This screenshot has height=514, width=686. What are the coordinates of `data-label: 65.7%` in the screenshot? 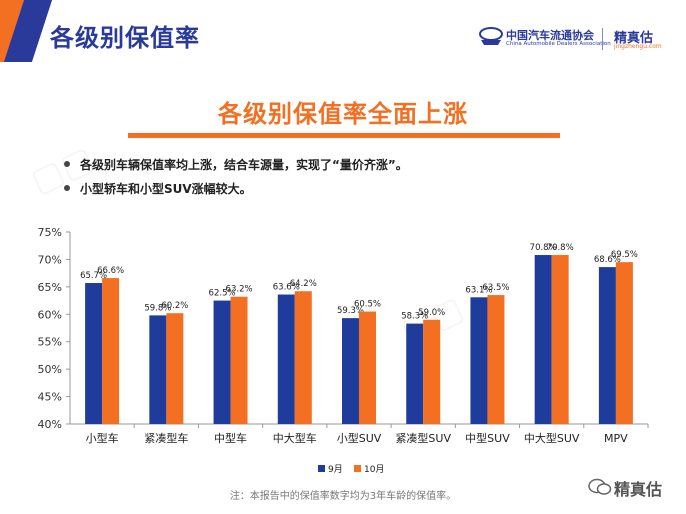 It's located at (93, 276).